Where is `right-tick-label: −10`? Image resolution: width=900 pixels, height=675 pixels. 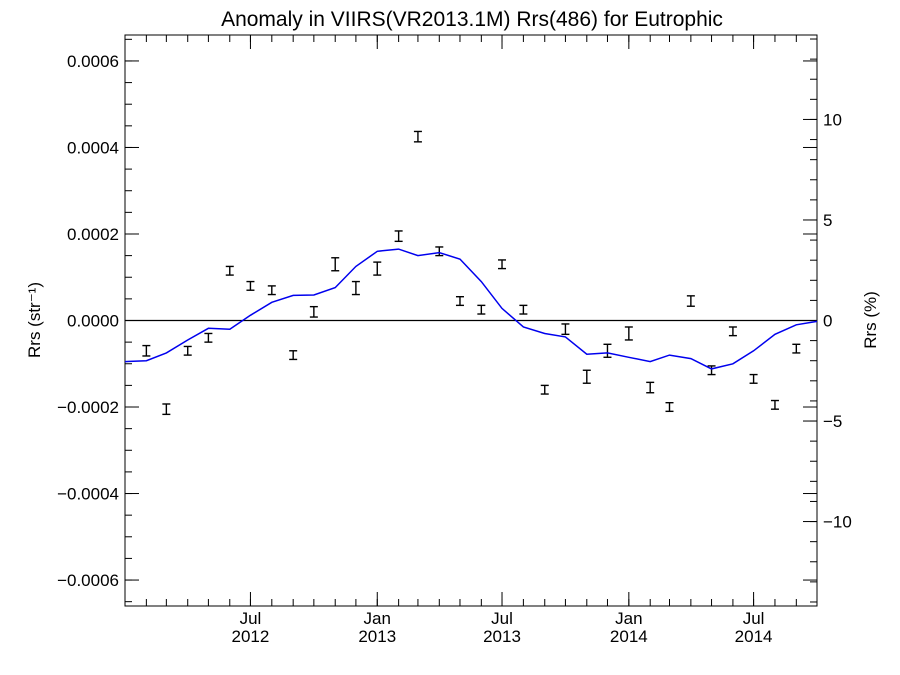 right-tick-label: −10 is located at coordinates (837, 522).